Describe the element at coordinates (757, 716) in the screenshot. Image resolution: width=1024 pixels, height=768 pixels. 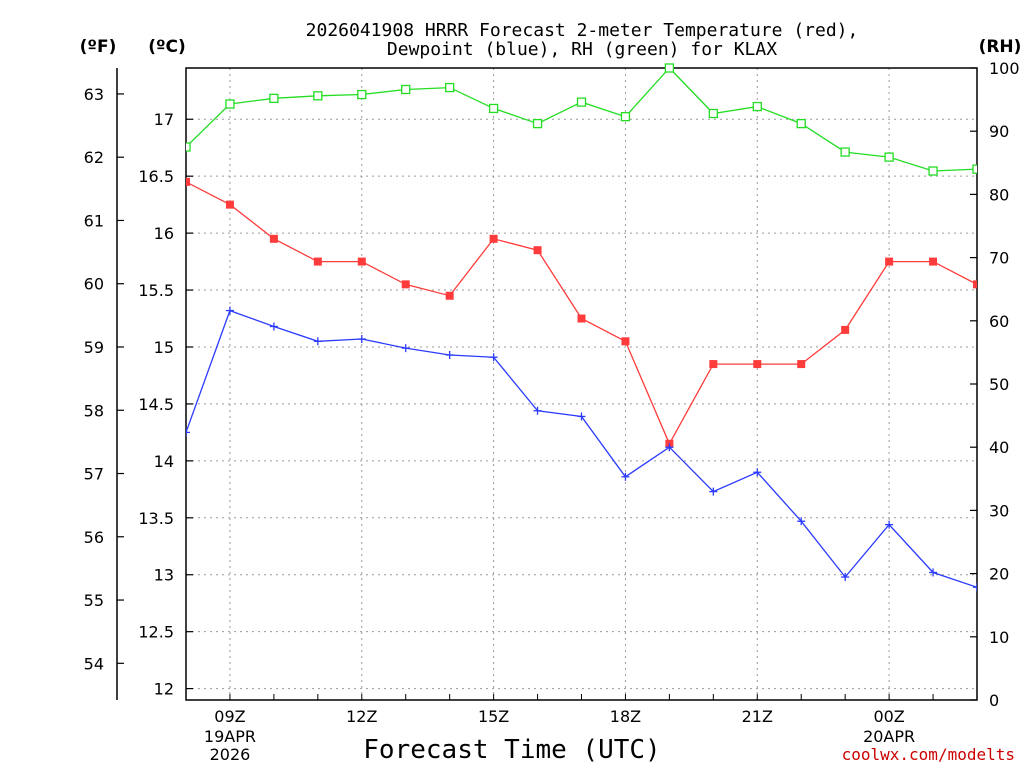
I see `x-tick-label: 21Z` at that location.